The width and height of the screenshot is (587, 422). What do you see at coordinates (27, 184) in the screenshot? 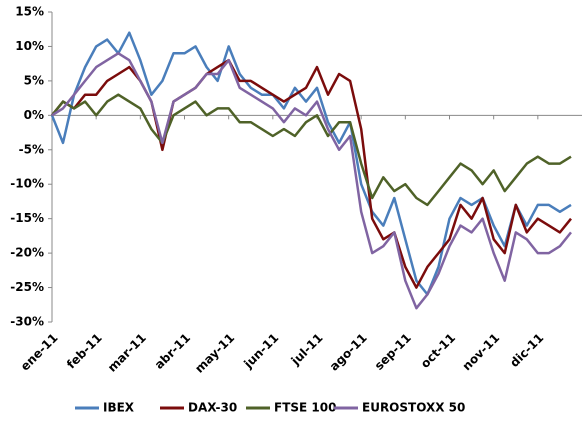
I see `y-tick-label: -10%` at bounding box center [27, 184].